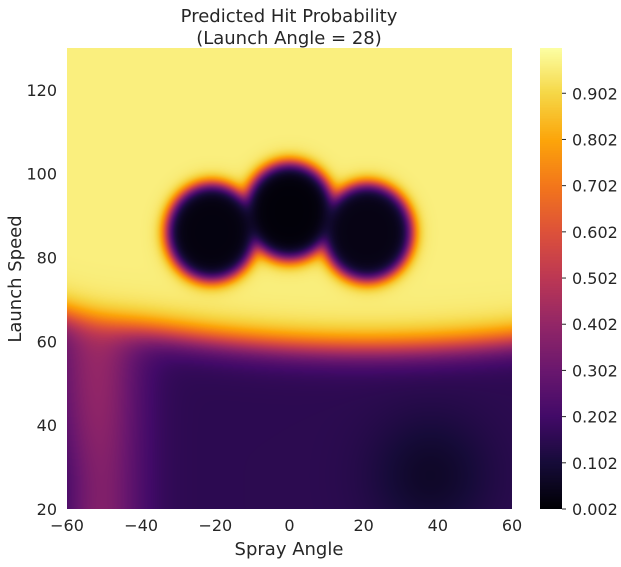  I want to click on colorbar-tick-label: 0.002, so click(595, 509).